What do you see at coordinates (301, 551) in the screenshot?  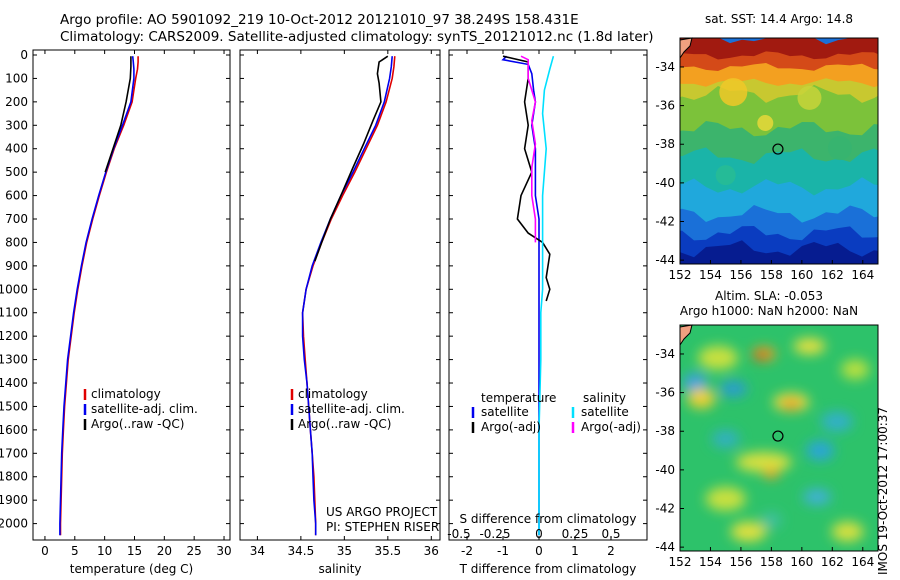 I see `x-tick-label: 34.5` at bounding box center [301, 551].